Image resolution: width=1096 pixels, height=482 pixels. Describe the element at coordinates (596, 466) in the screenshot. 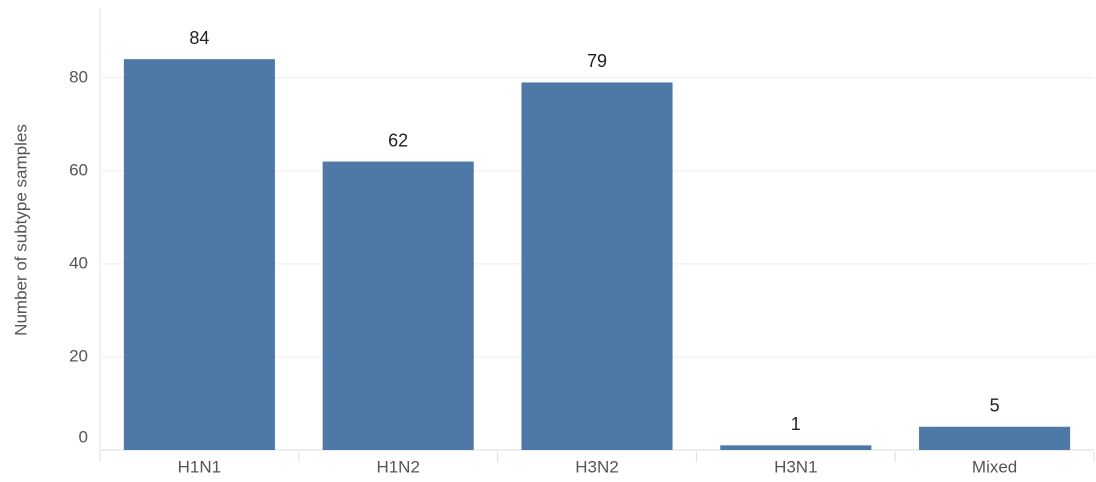

I see `x-tick-label: H3N2` at that location.